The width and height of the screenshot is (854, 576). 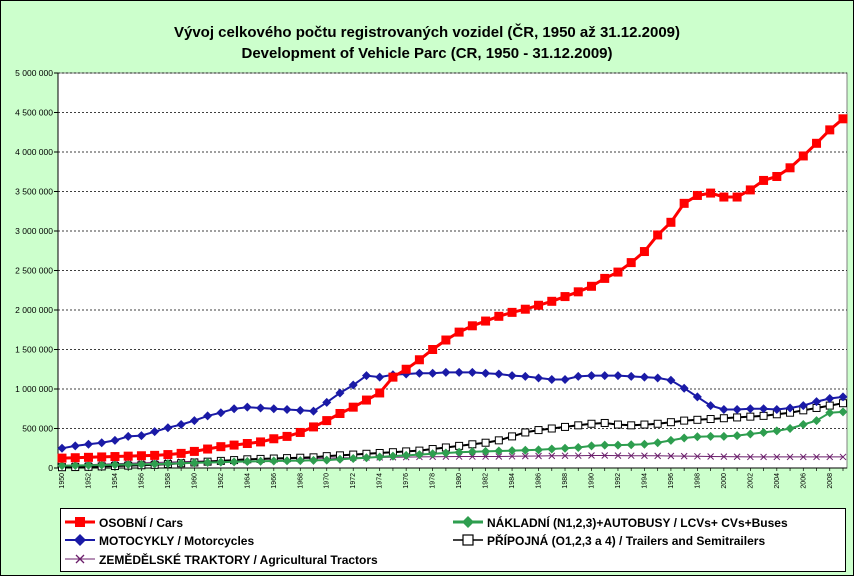 What do you see at coordinates (697, 481) in the screenshot?
I see `x-tick-label: 1998` at bounding box center [697, 481].